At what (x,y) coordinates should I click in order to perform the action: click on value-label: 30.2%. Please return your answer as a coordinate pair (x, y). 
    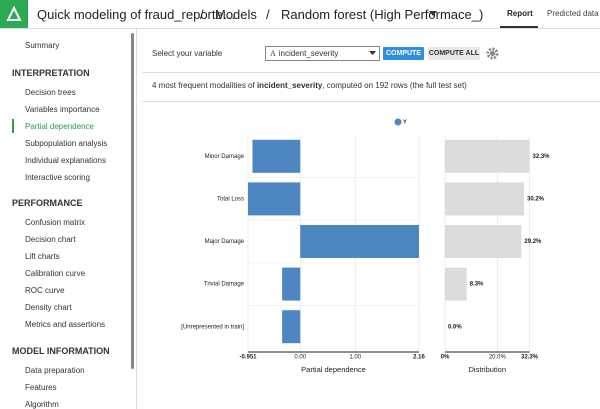
    Looking at the image, I should click on (536, 199).